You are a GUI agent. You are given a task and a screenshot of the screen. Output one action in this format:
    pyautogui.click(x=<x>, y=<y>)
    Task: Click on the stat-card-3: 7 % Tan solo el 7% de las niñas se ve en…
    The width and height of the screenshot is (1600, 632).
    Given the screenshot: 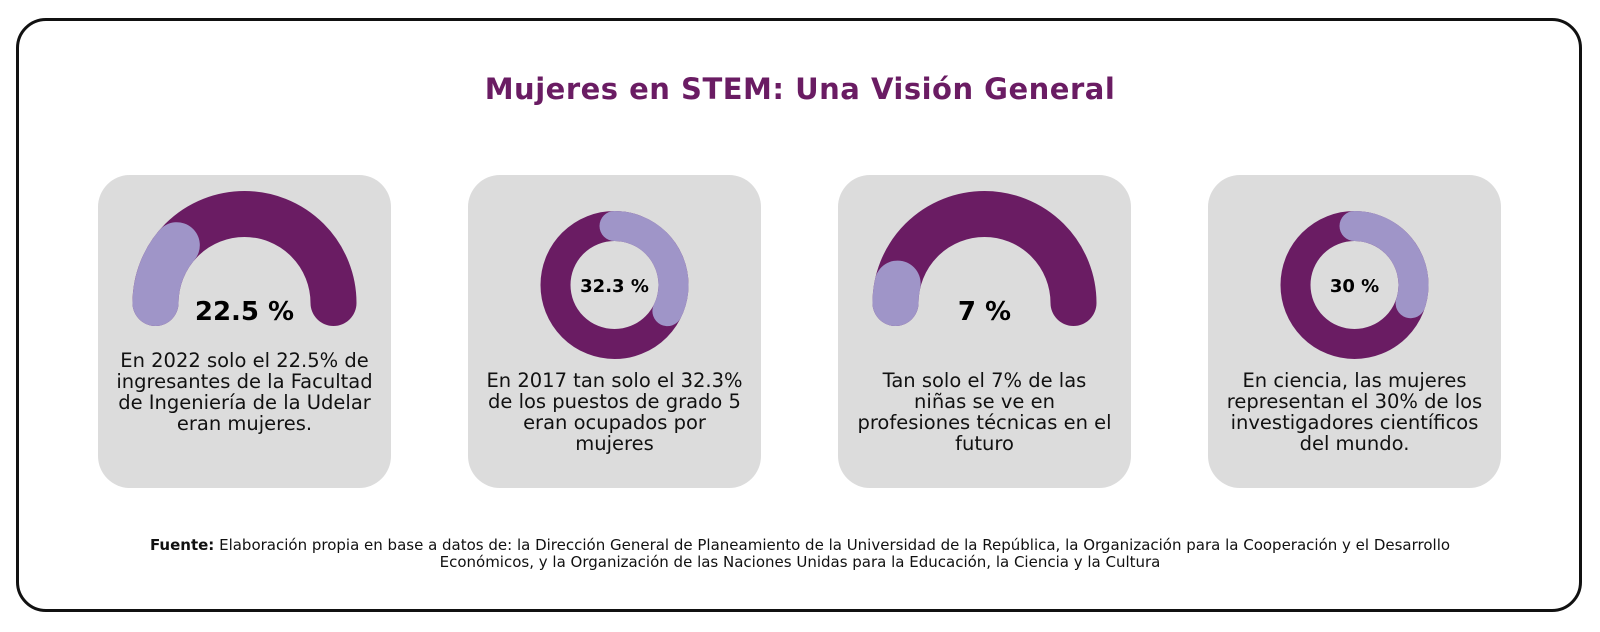 What is the action you would take?
    pyautogui.click(x=984, y=331)
    